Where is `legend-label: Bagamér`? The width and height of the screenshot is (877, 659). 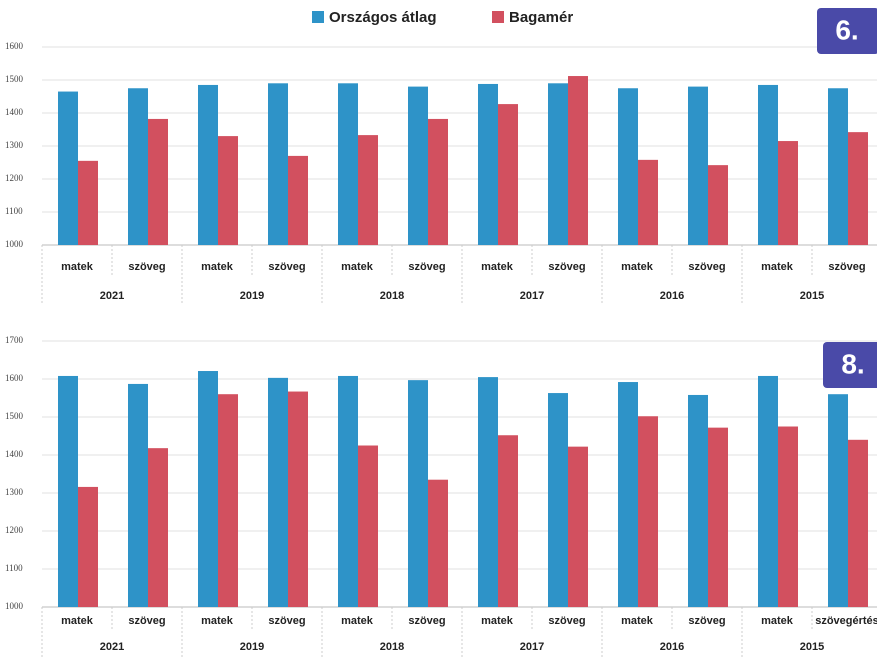 legend-label: Bagamér is located at coordinates (541, 17).